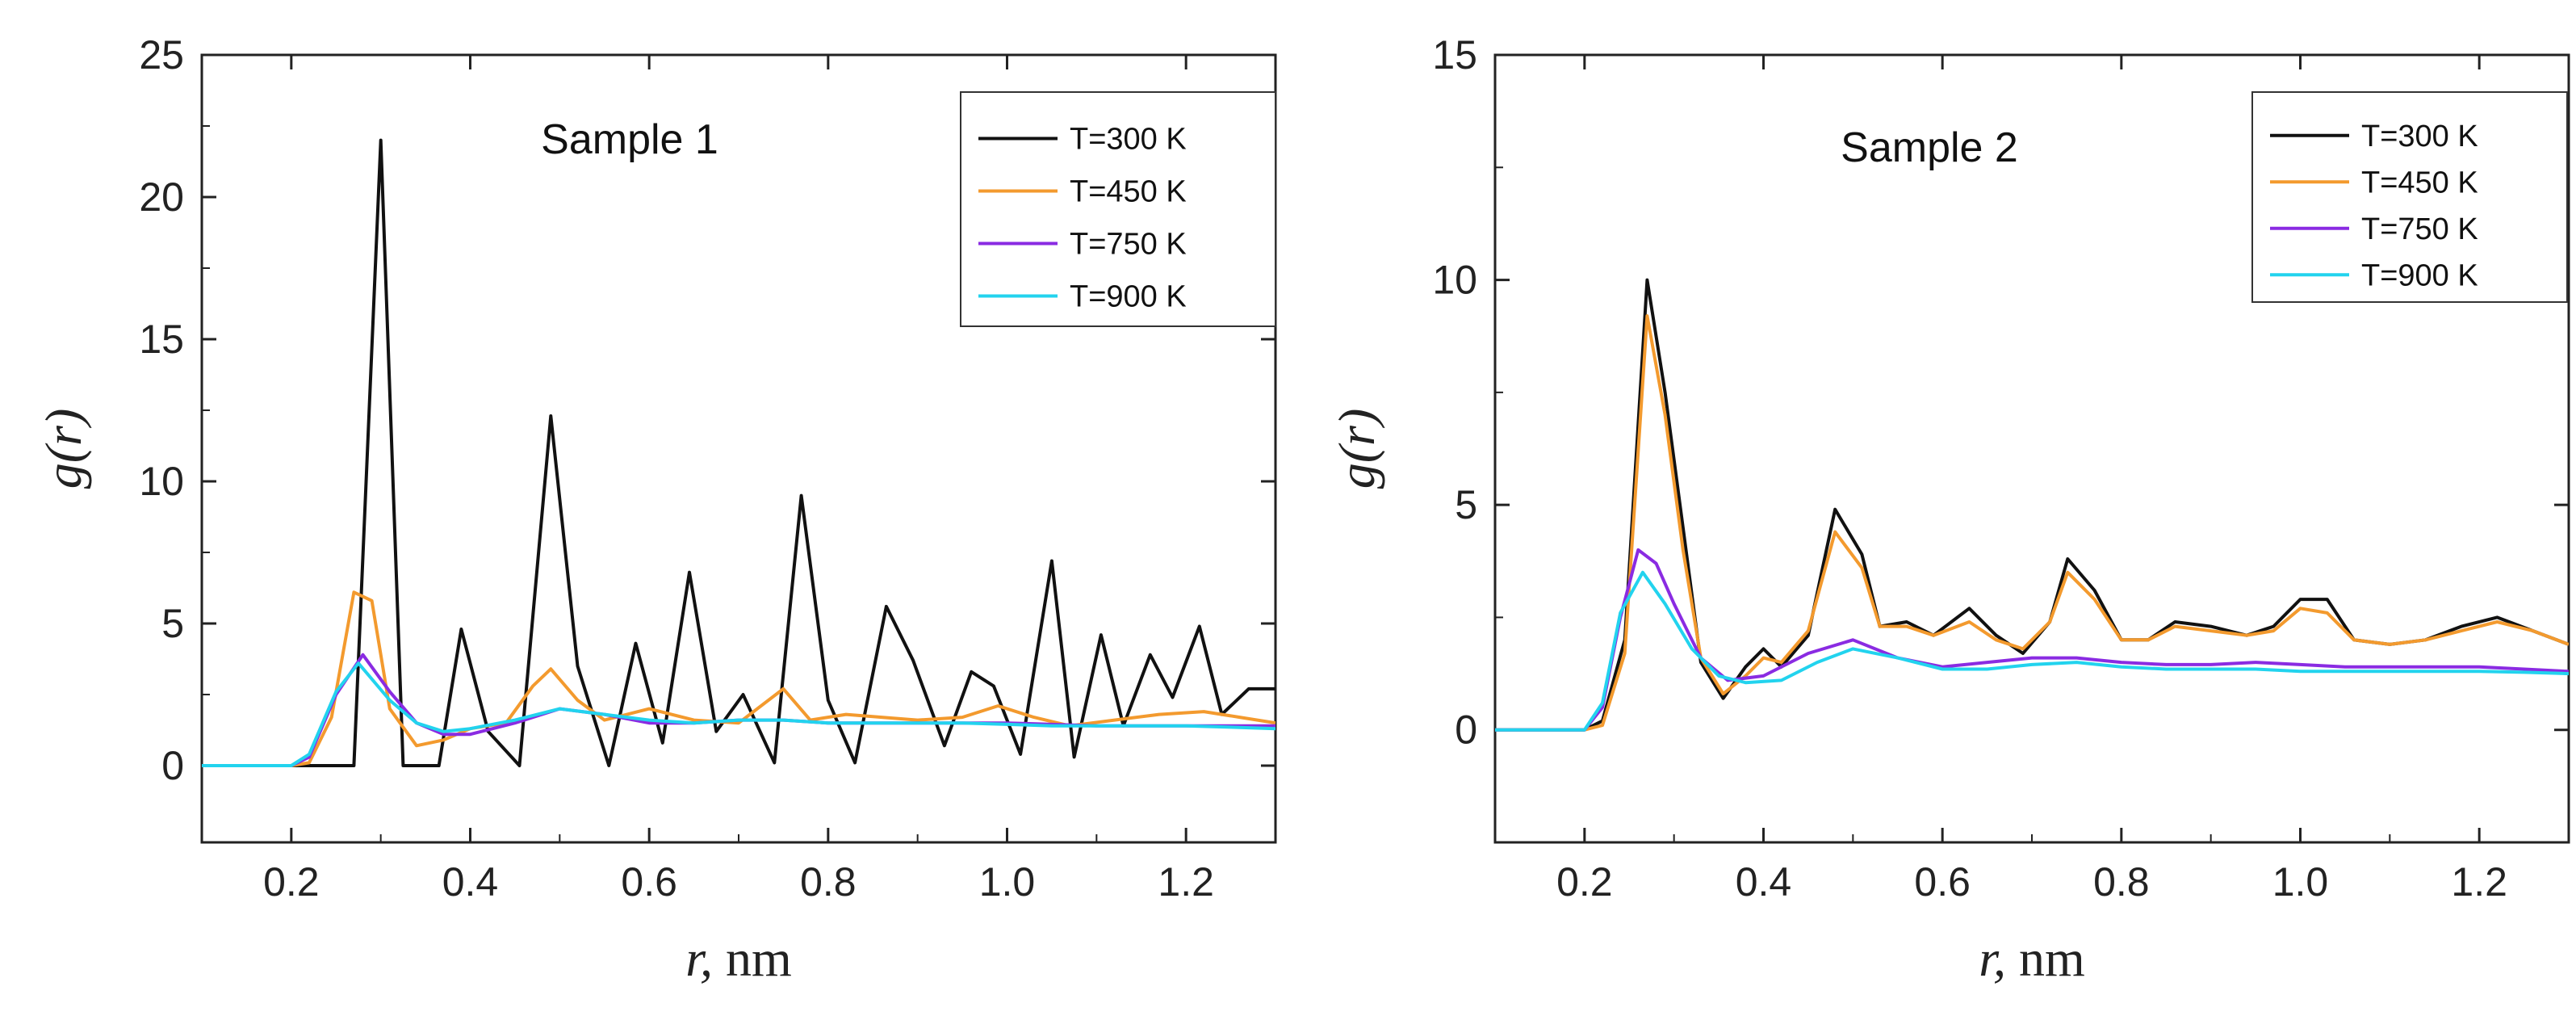  I want to click on series-line-t-450-k, so click(738, 679).